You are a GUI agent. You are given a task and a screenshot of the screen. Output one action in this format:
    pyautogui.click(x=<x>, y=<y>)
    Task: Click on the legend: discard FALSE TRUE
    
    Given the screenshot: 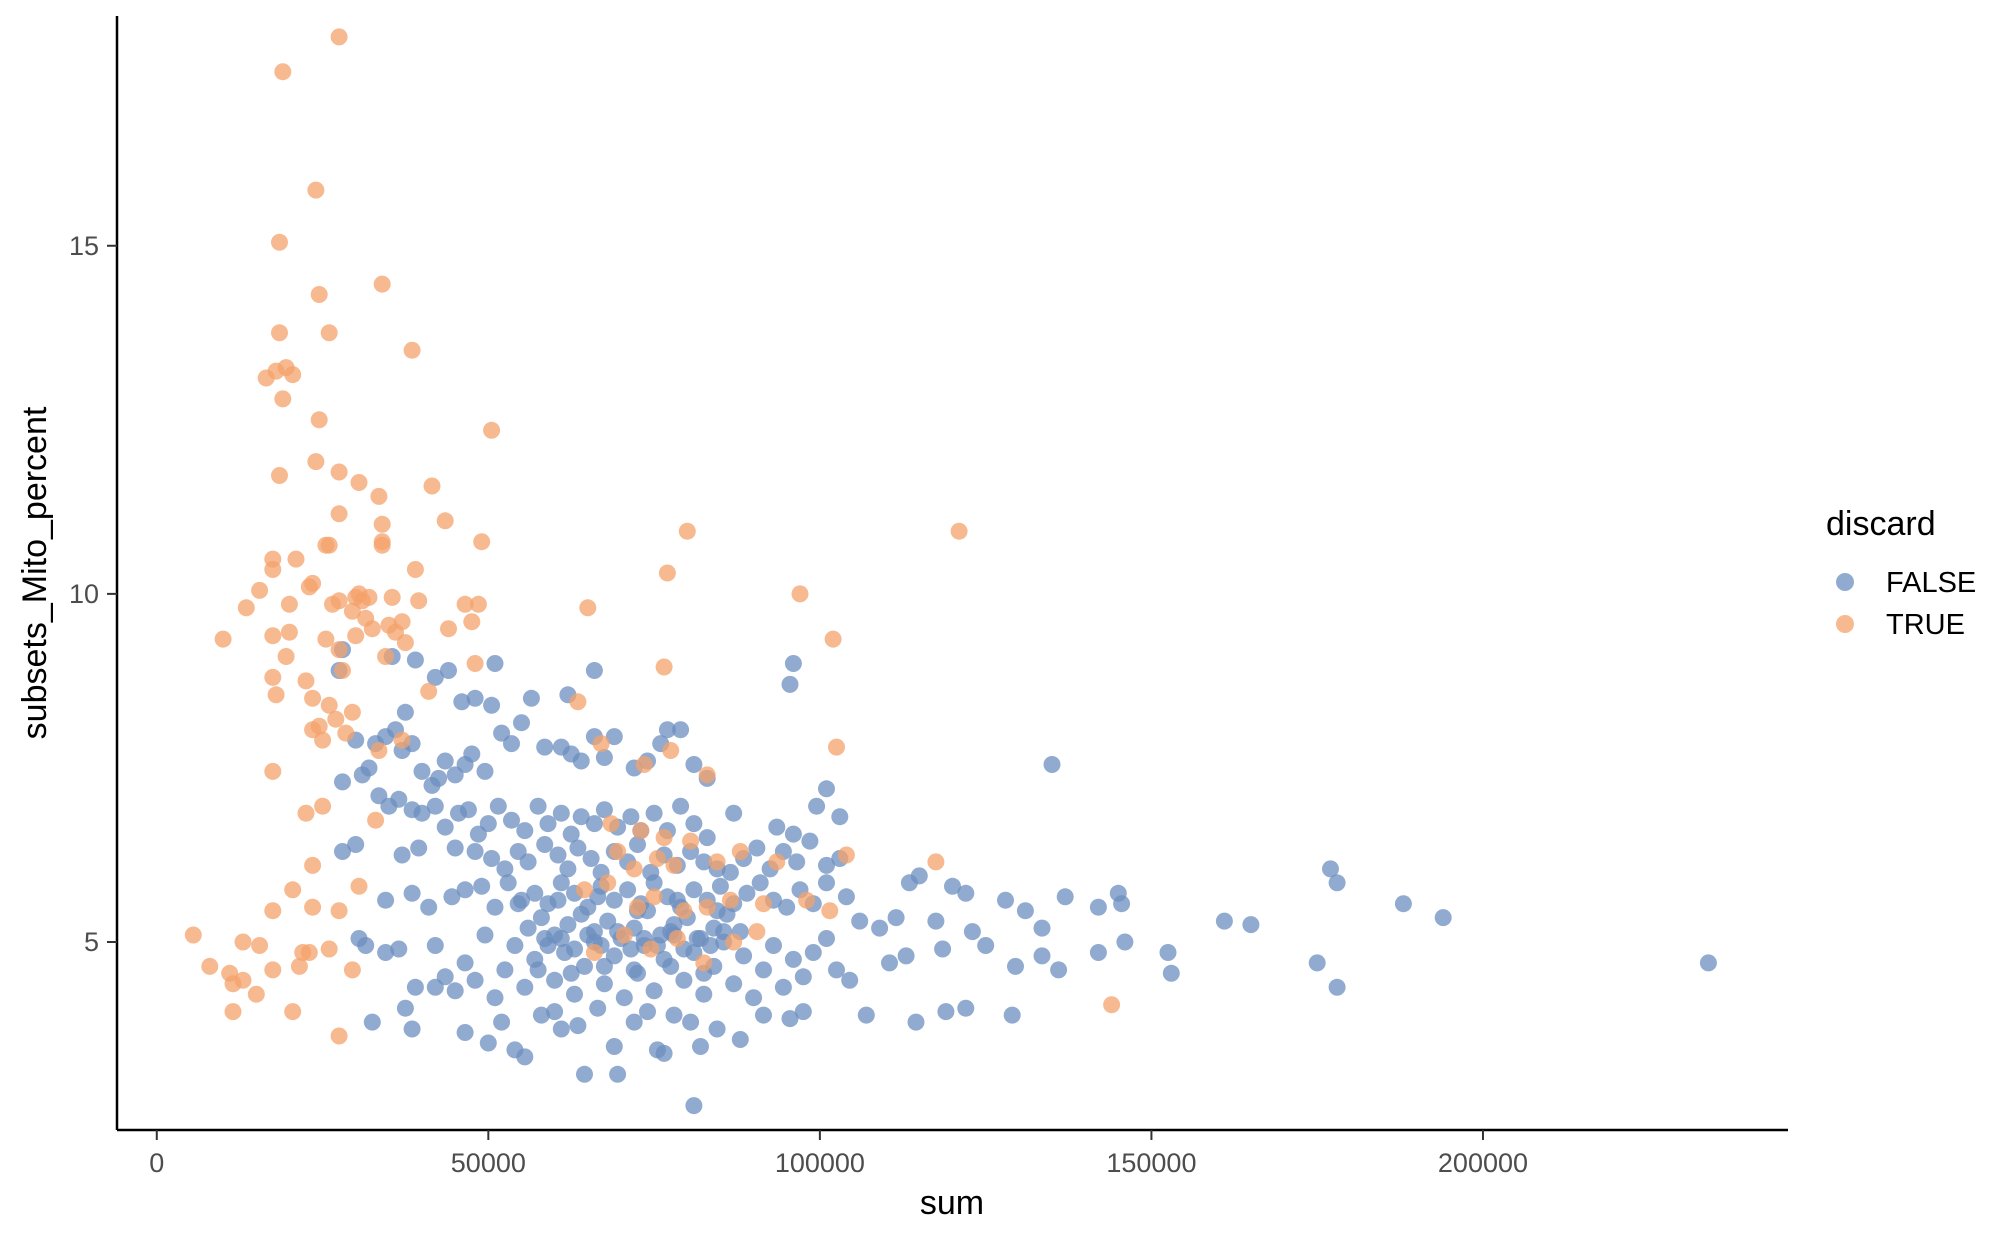 What is the action you would take?
    pyautogui.click(x=1901, y=573)
    